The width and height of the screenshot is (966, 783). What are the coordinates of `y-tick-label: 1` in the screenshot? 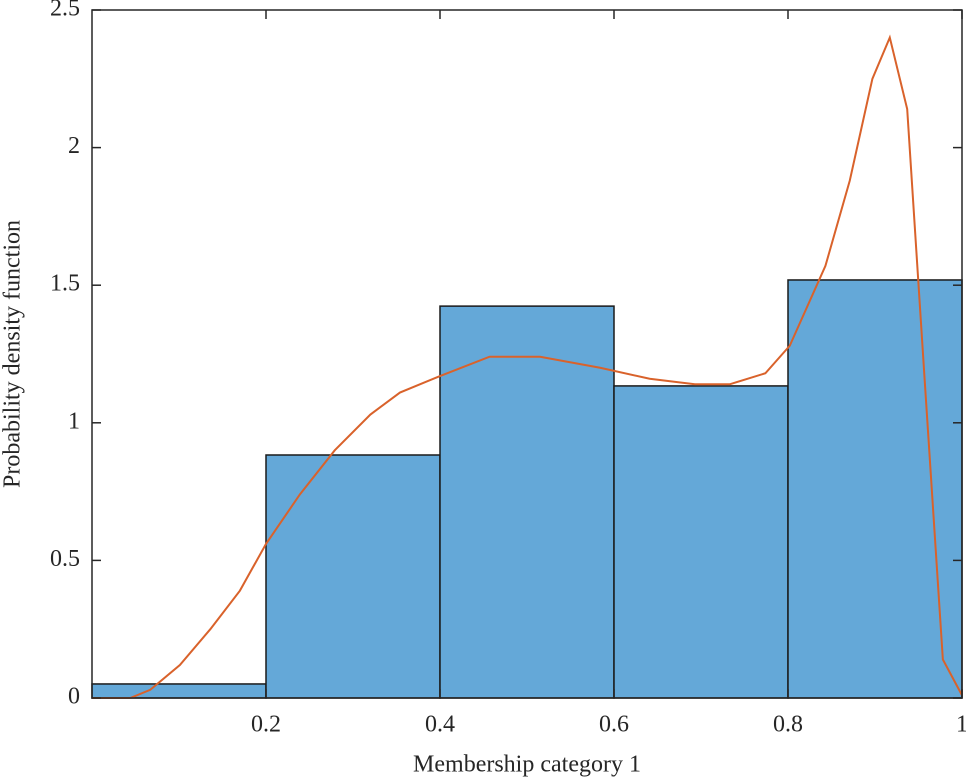 It's located at (74, 421).